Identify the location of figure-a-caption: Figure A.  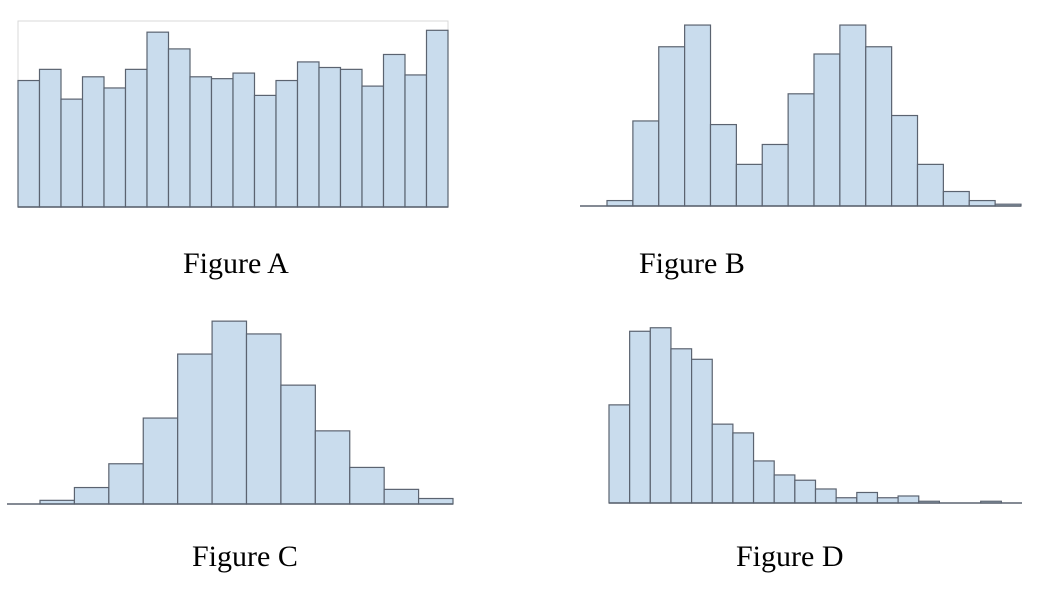
(236, 263).